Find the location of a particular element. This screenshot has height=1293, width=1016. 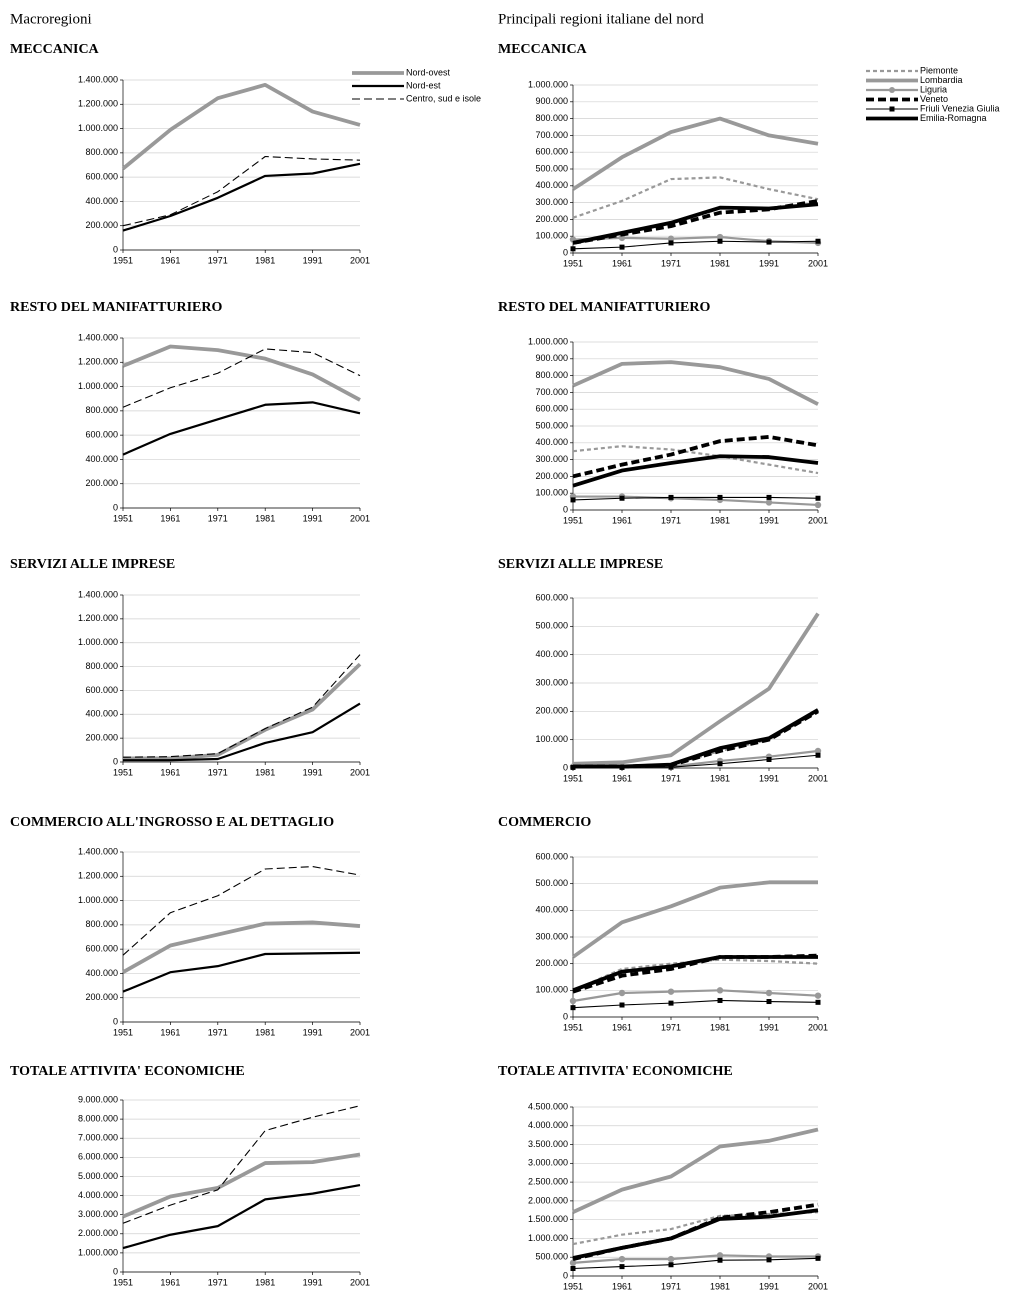

column-heading: Principali regioni italiane del nord is located at coordinates (601, 19).